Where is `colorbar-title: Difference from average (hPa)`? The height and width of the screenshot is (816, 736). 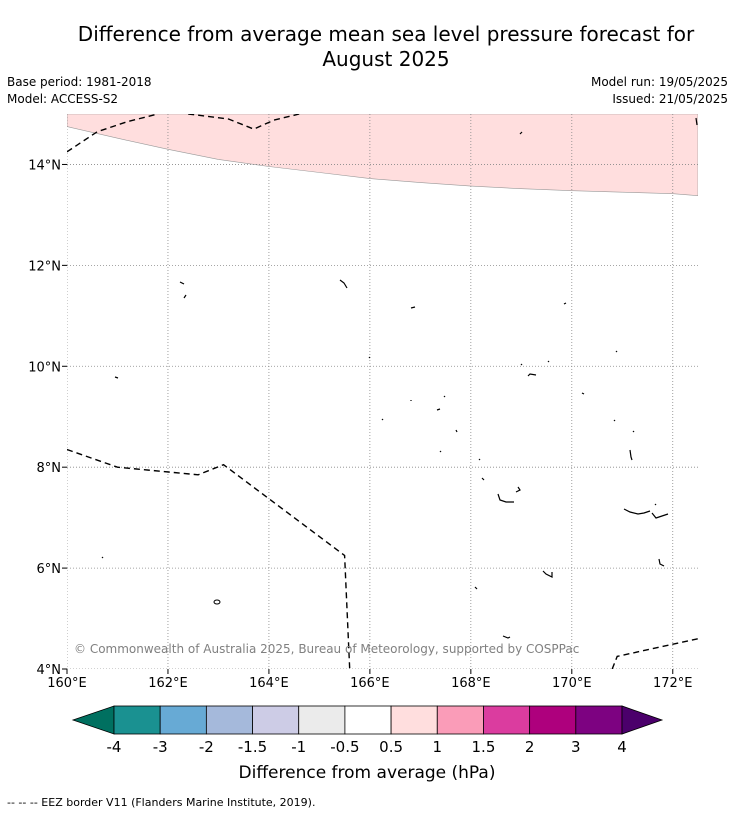 colorbar-title: Difference from average (hPa) is located at coordinates (367, 773).